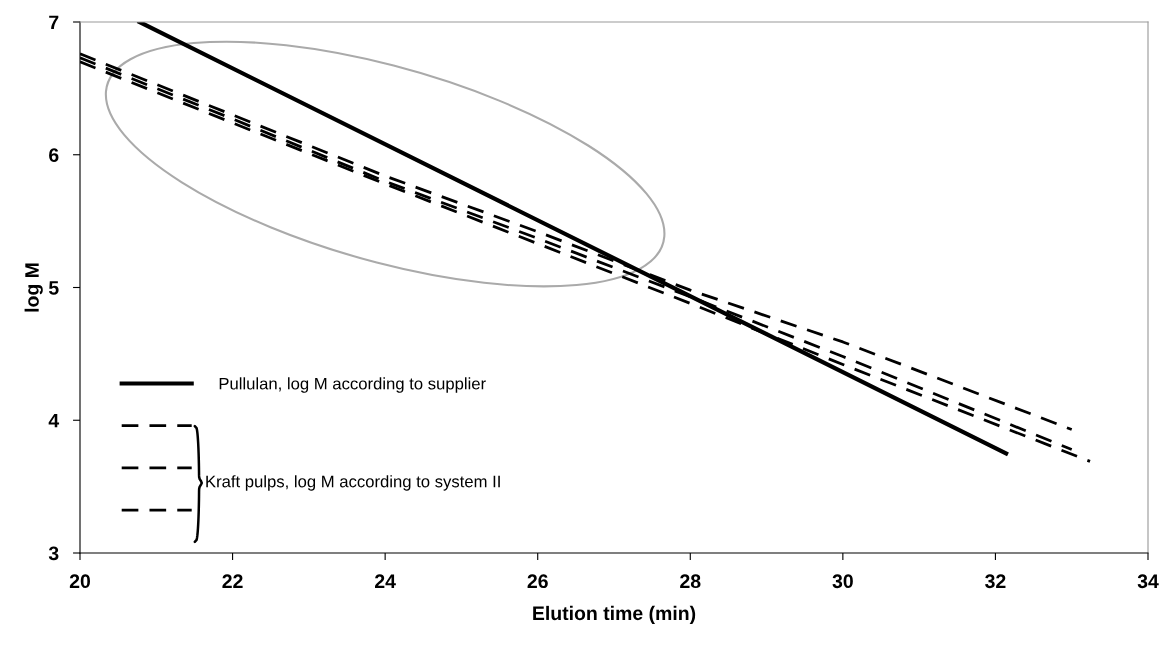  What do you see at coordinates (33, 287) in the screenshot?
I see `y-axis-title: log M` at bounding box center [33, 287].